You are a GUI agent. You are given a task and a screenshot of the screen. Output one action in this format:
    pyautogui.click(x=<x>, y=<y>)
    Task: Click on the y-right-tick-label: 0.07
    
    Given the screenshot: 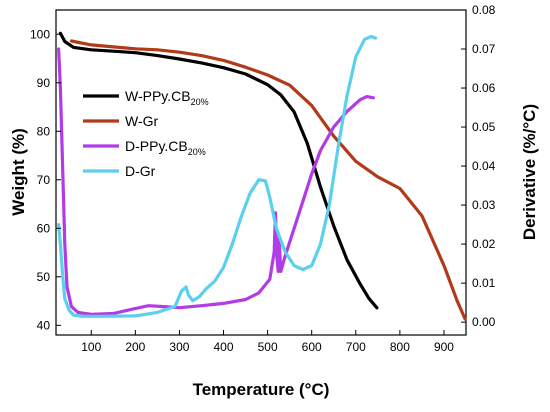 What is the action you would take?
    pyautogui.click(x=484, y=49)
    